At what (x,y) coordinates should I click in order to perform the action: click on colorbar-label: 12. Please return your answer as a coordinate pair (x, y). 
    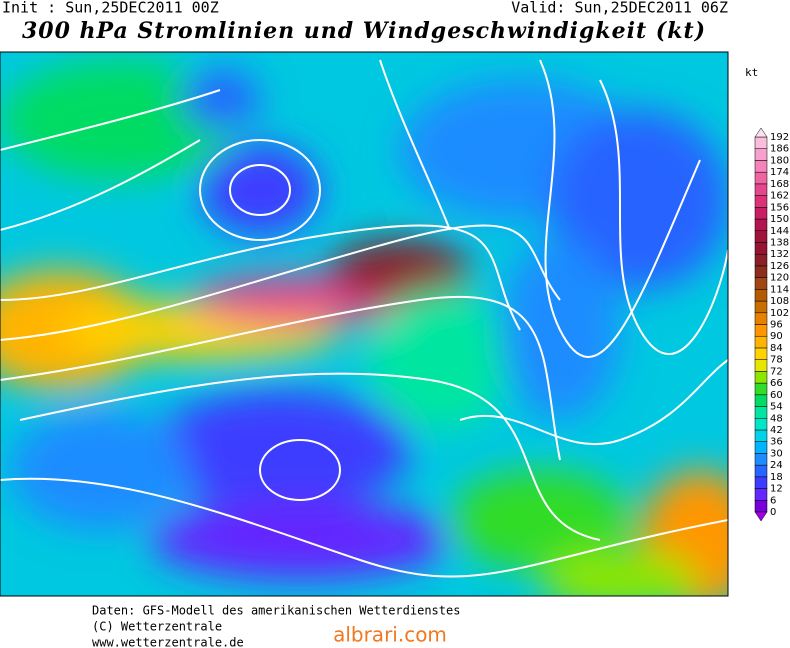
    Looking at the image, I should click on (776, 489).